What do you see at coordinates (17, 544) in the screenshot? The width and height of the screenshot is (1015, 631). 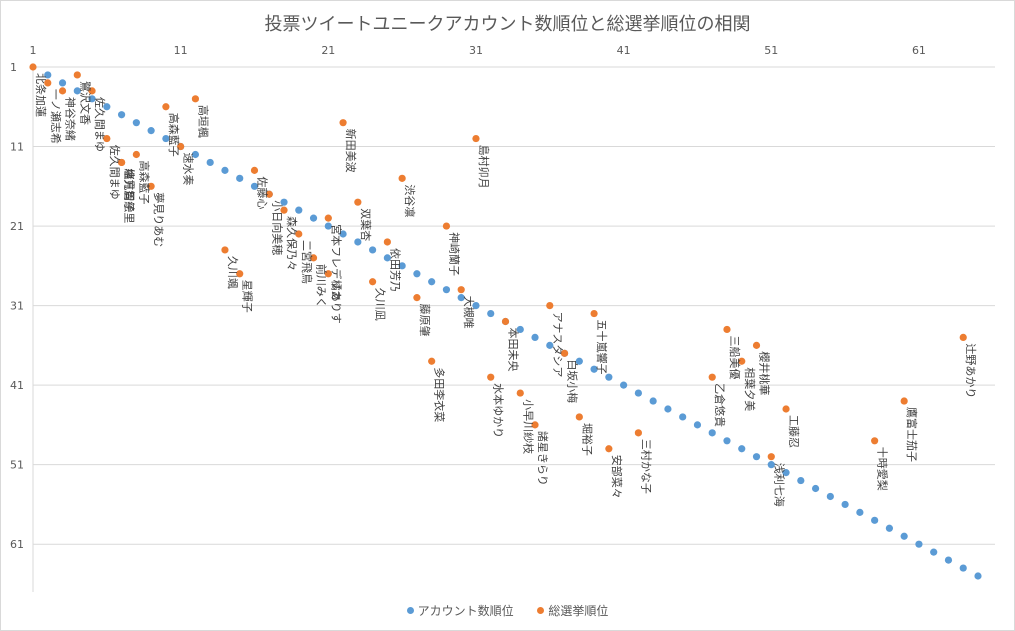 I see `y-tick-label: 61` at bounding box center [17, 544].